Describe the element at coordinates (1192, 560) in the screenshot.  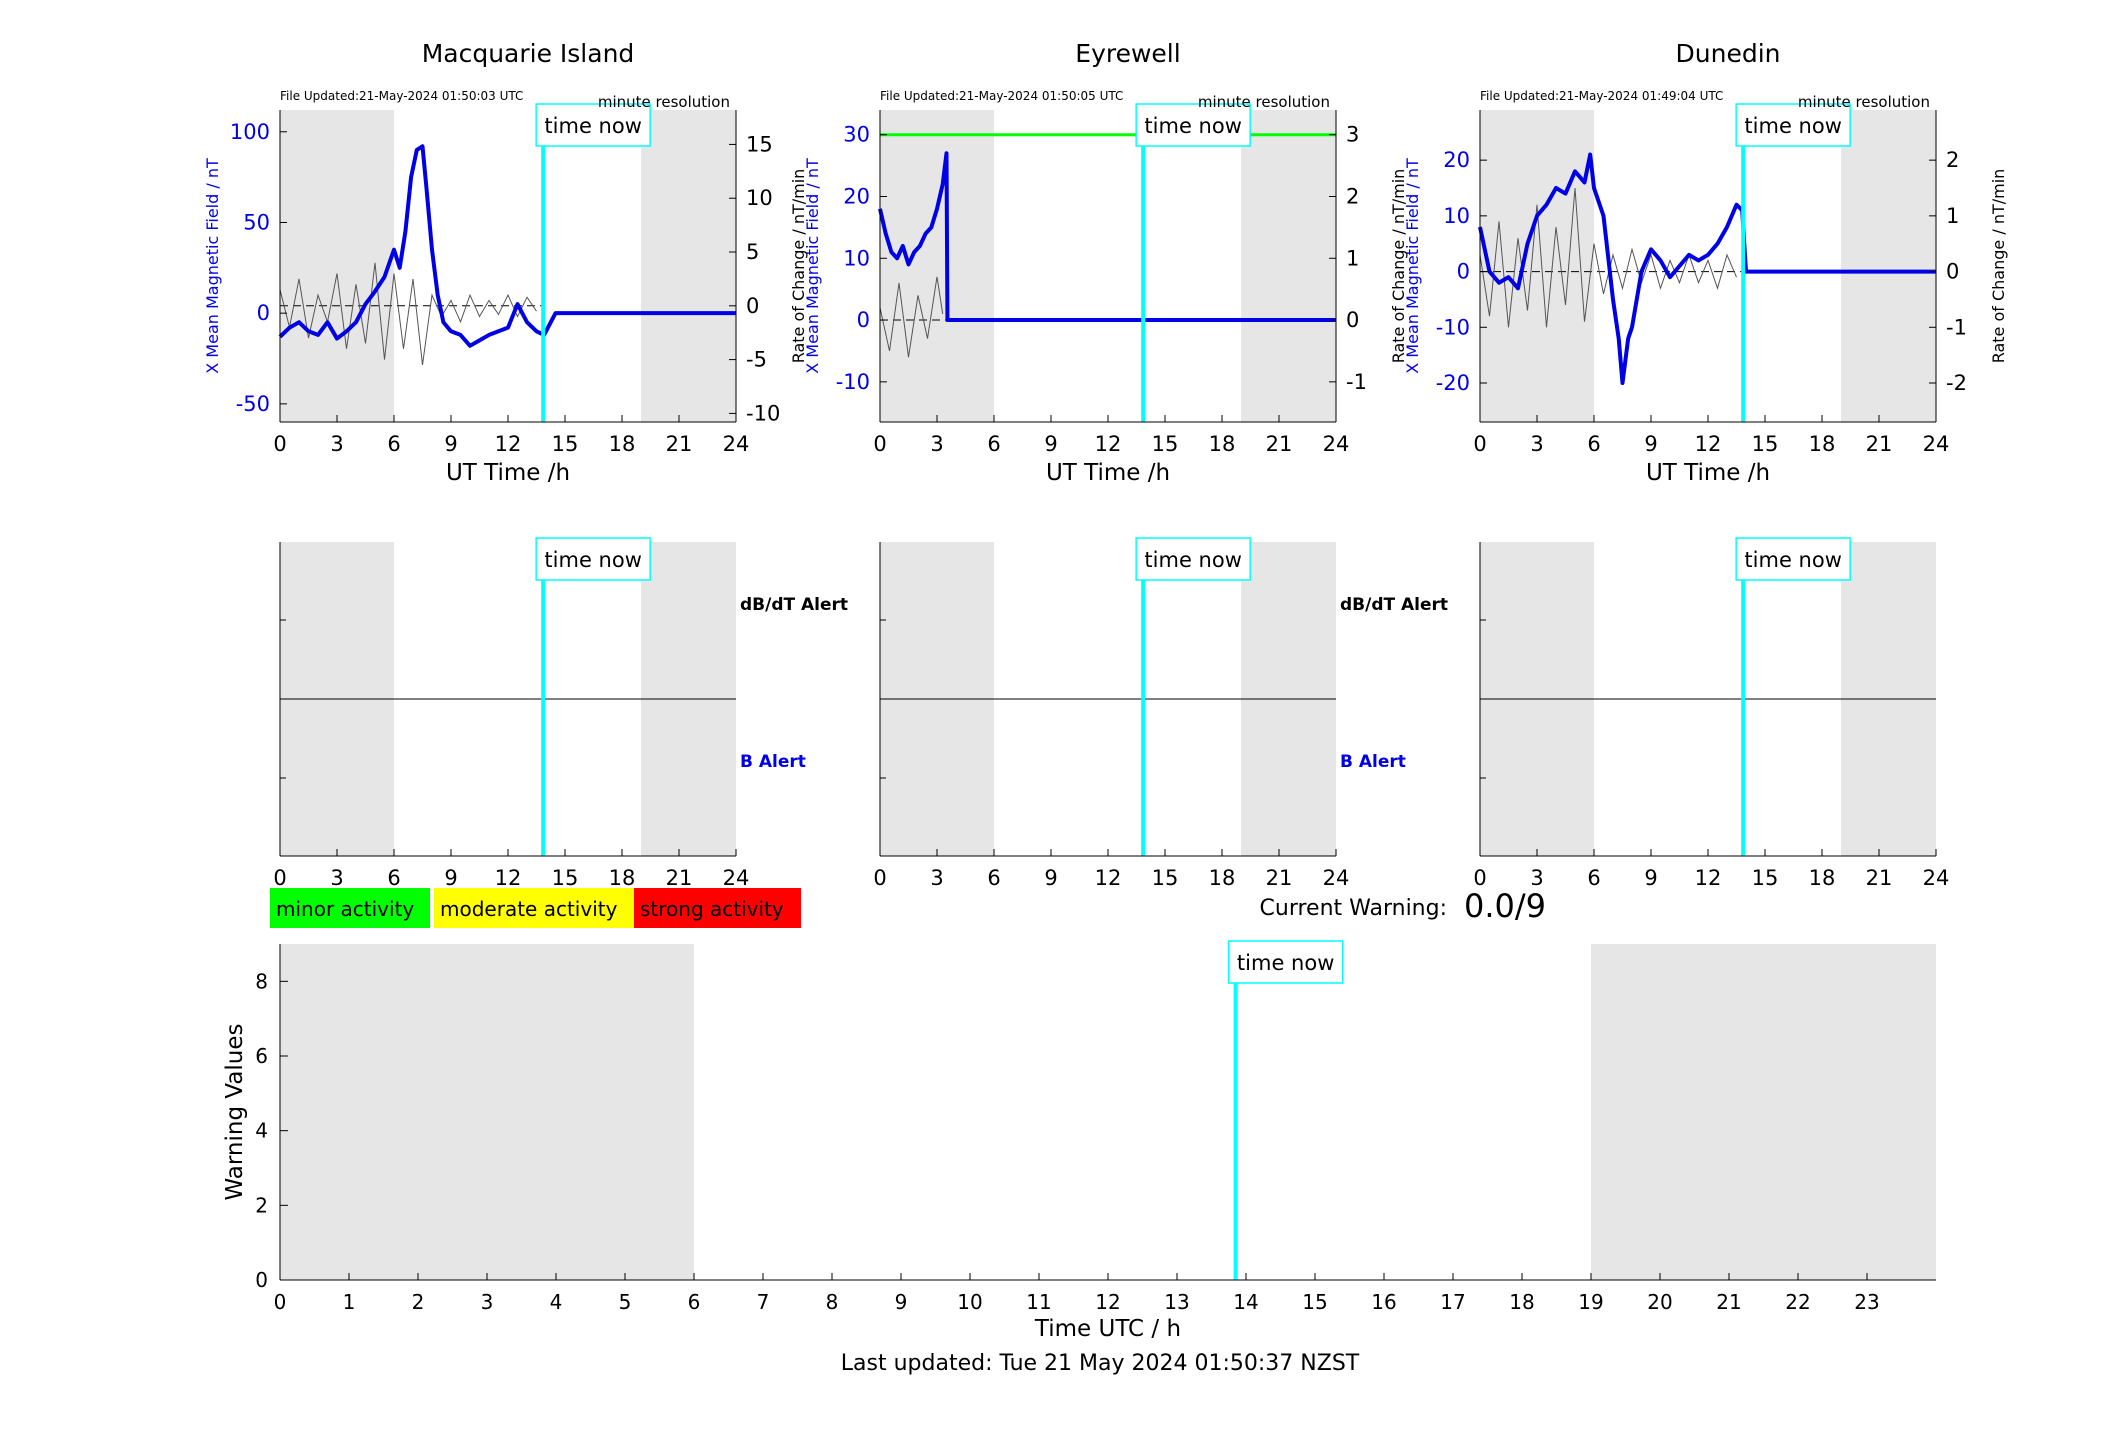
I see `time-now-label-a1: time now` at that location.